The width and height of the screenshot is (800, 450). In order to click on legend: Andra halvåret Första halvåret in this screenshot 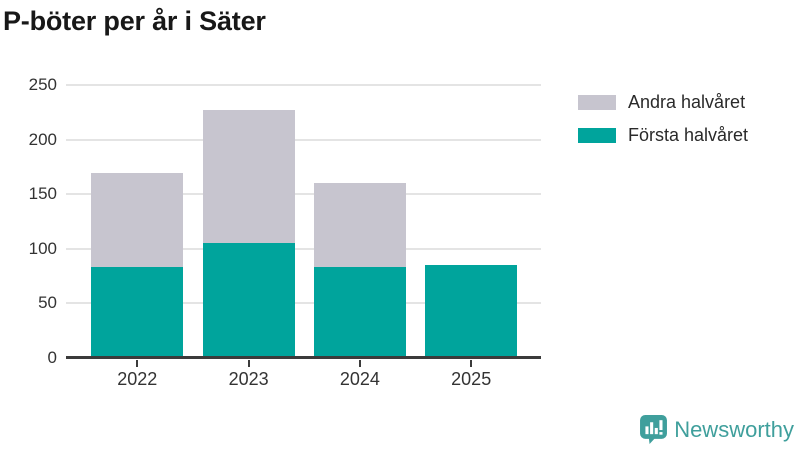, I will do `click(663, 125)`.